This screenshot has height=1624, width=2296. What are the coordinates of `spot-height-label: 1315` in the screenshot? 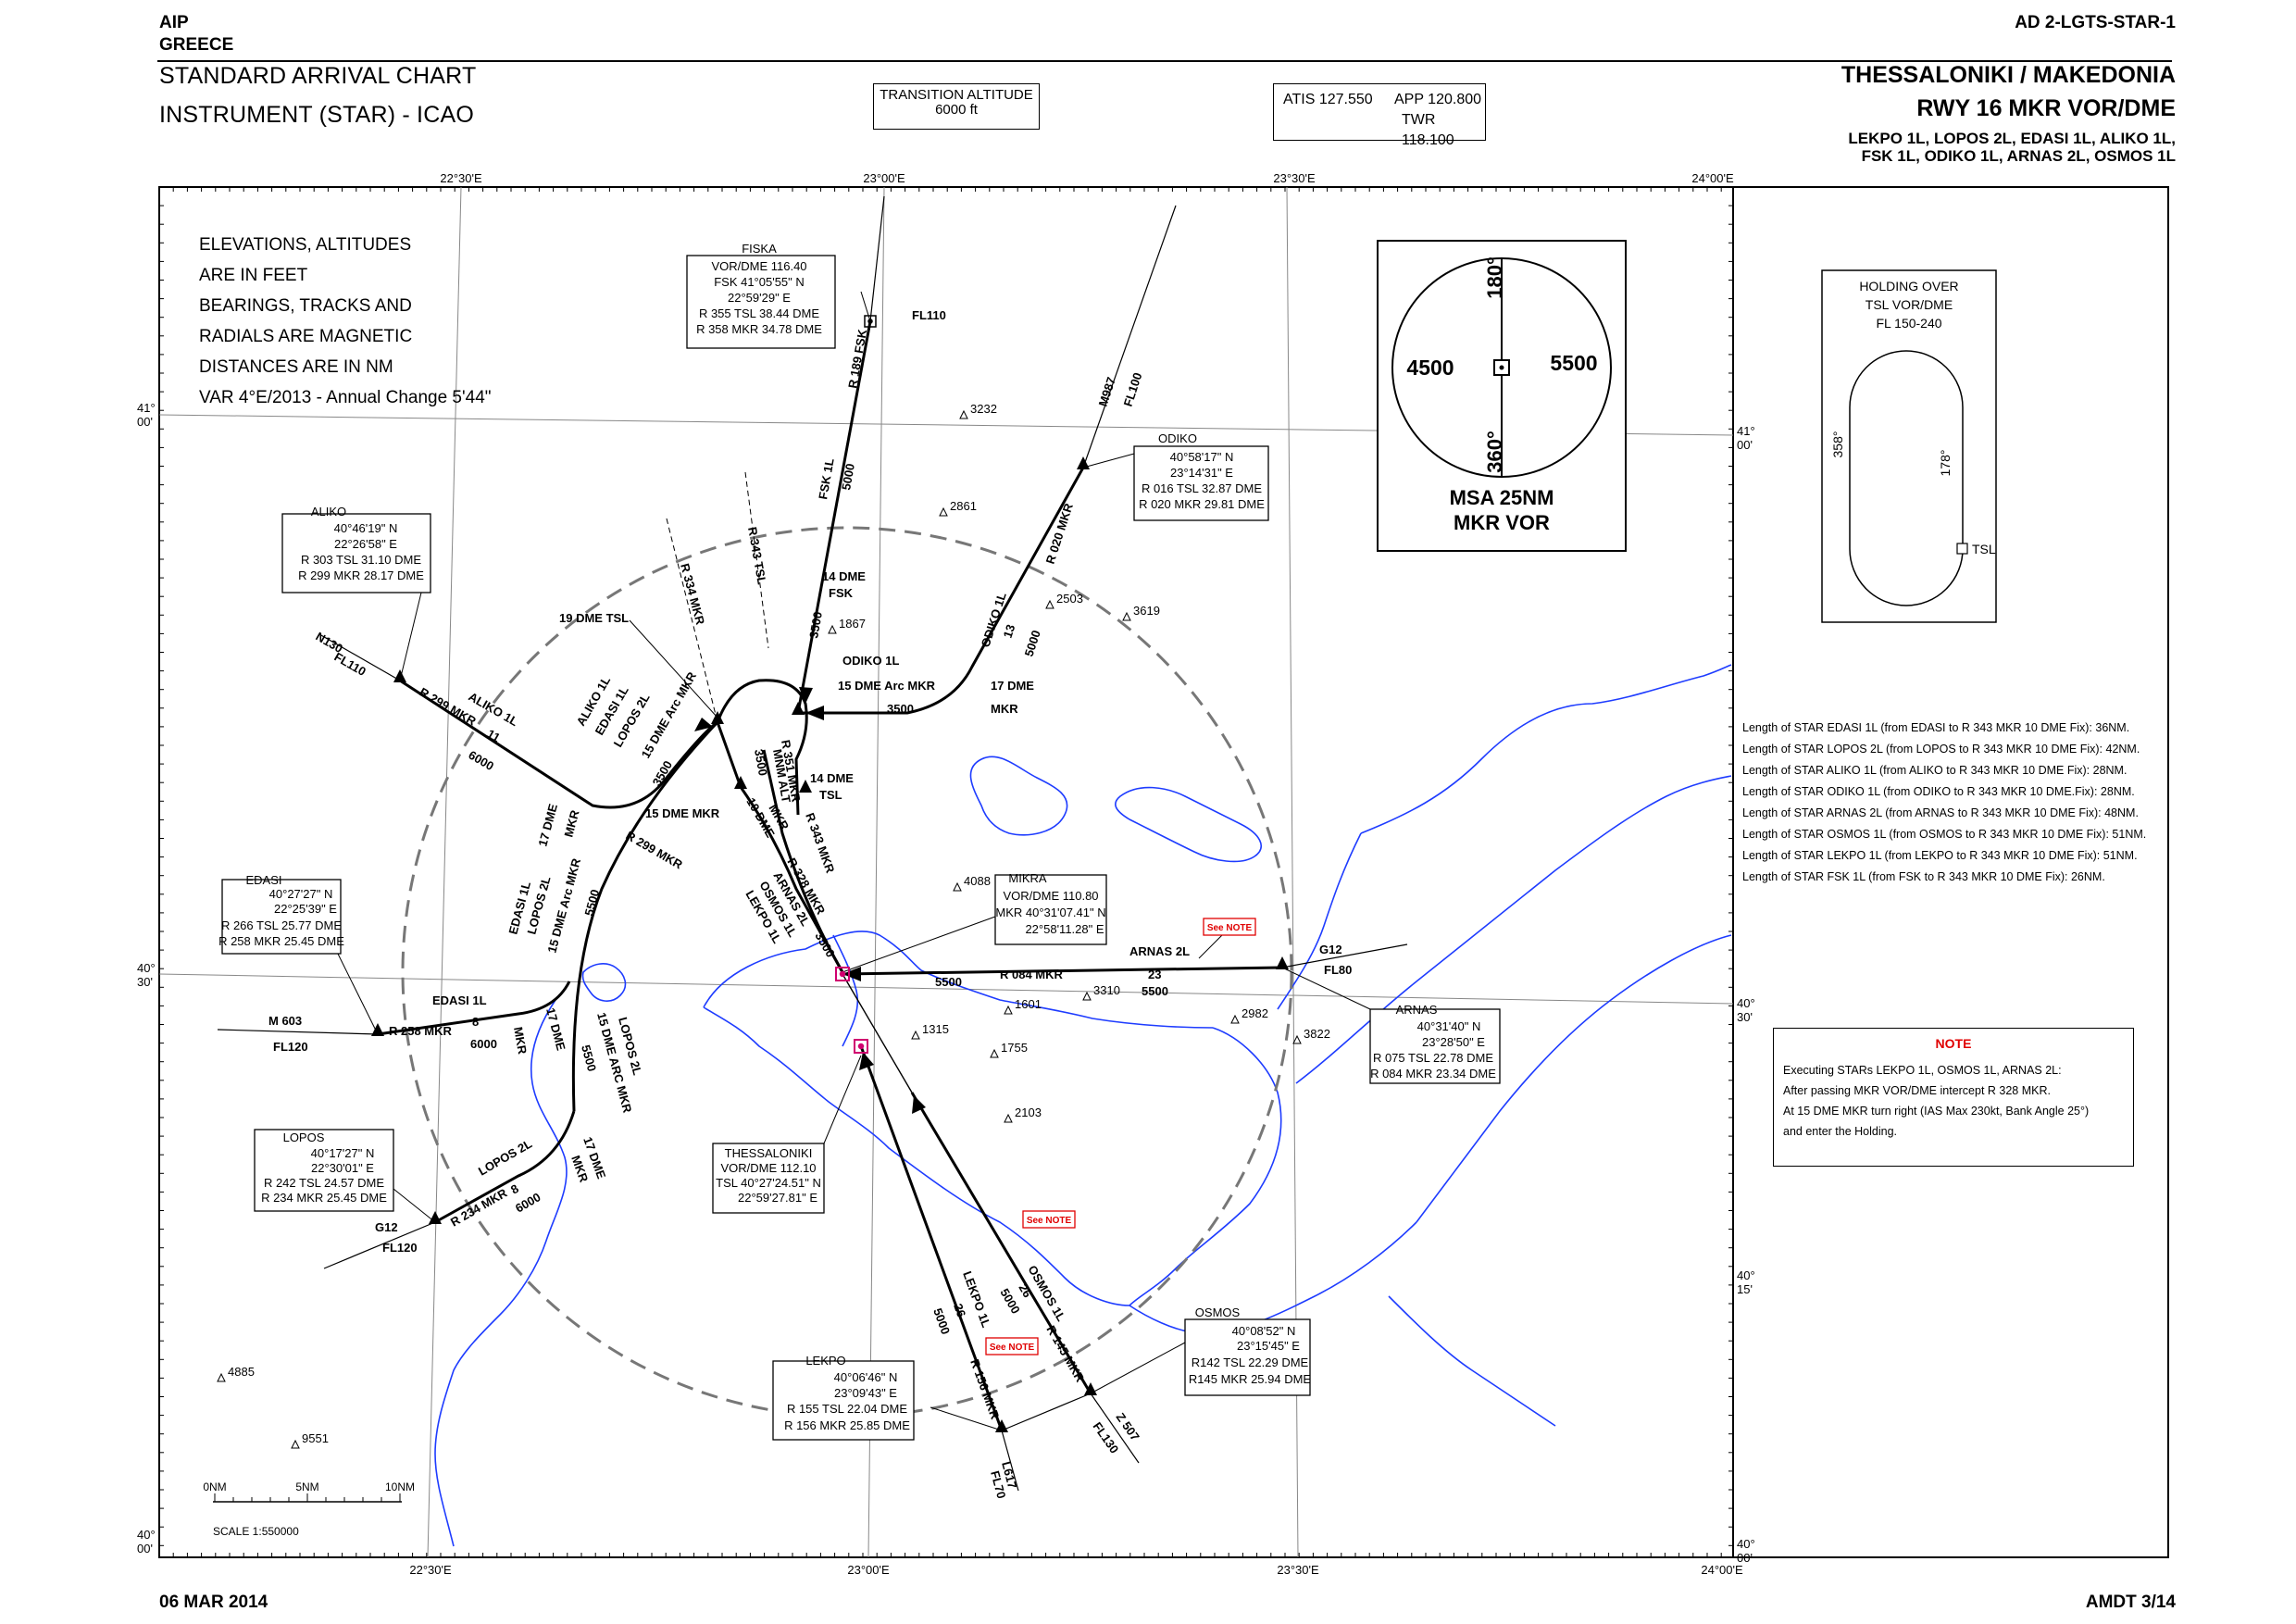 It's located at (935, 1029).